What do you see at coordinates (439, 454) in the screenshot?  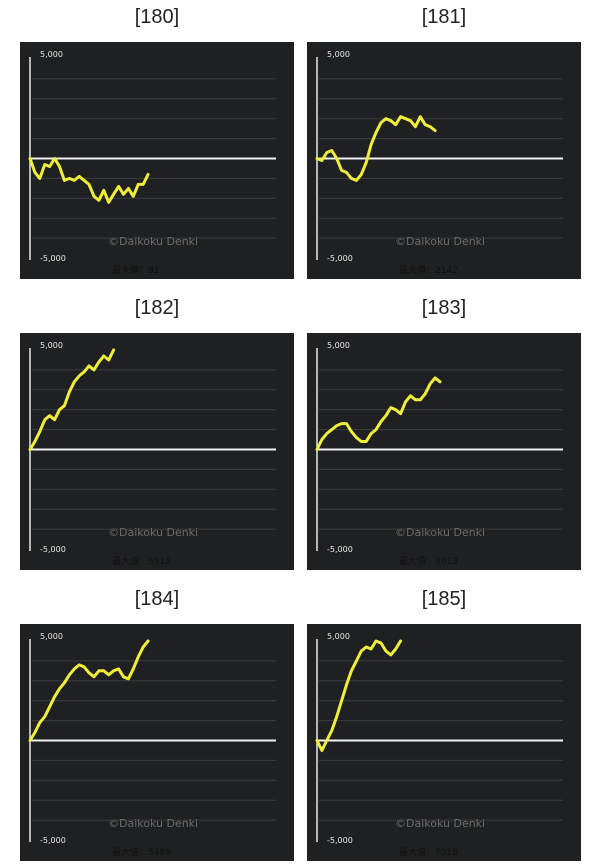 I see `slump-graph: 5,000 -5,000 ©Daikoku Denki 最大値：3613` at bounding box center [439, 454].